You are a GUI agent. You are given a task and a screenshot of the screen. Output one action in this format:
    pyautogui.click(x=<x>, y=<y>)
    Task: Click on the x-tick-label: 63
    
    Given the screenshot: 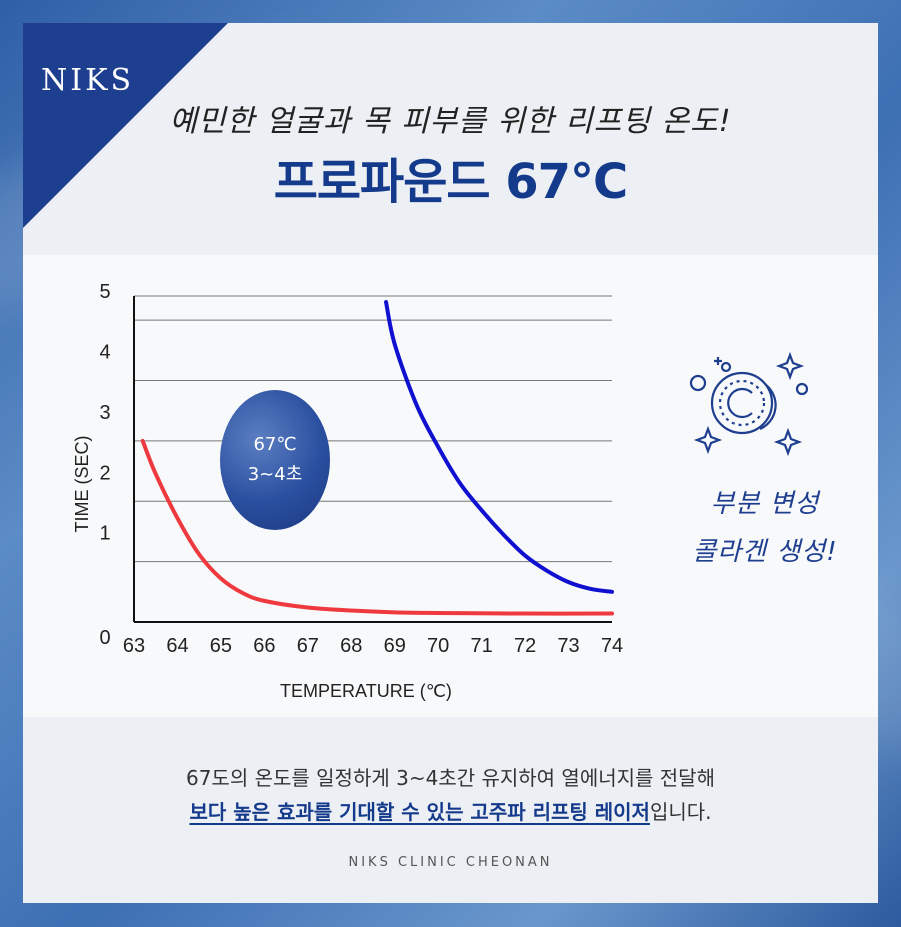 What is the action you would take?
    pyautogui.click(x=134, y=646)
    